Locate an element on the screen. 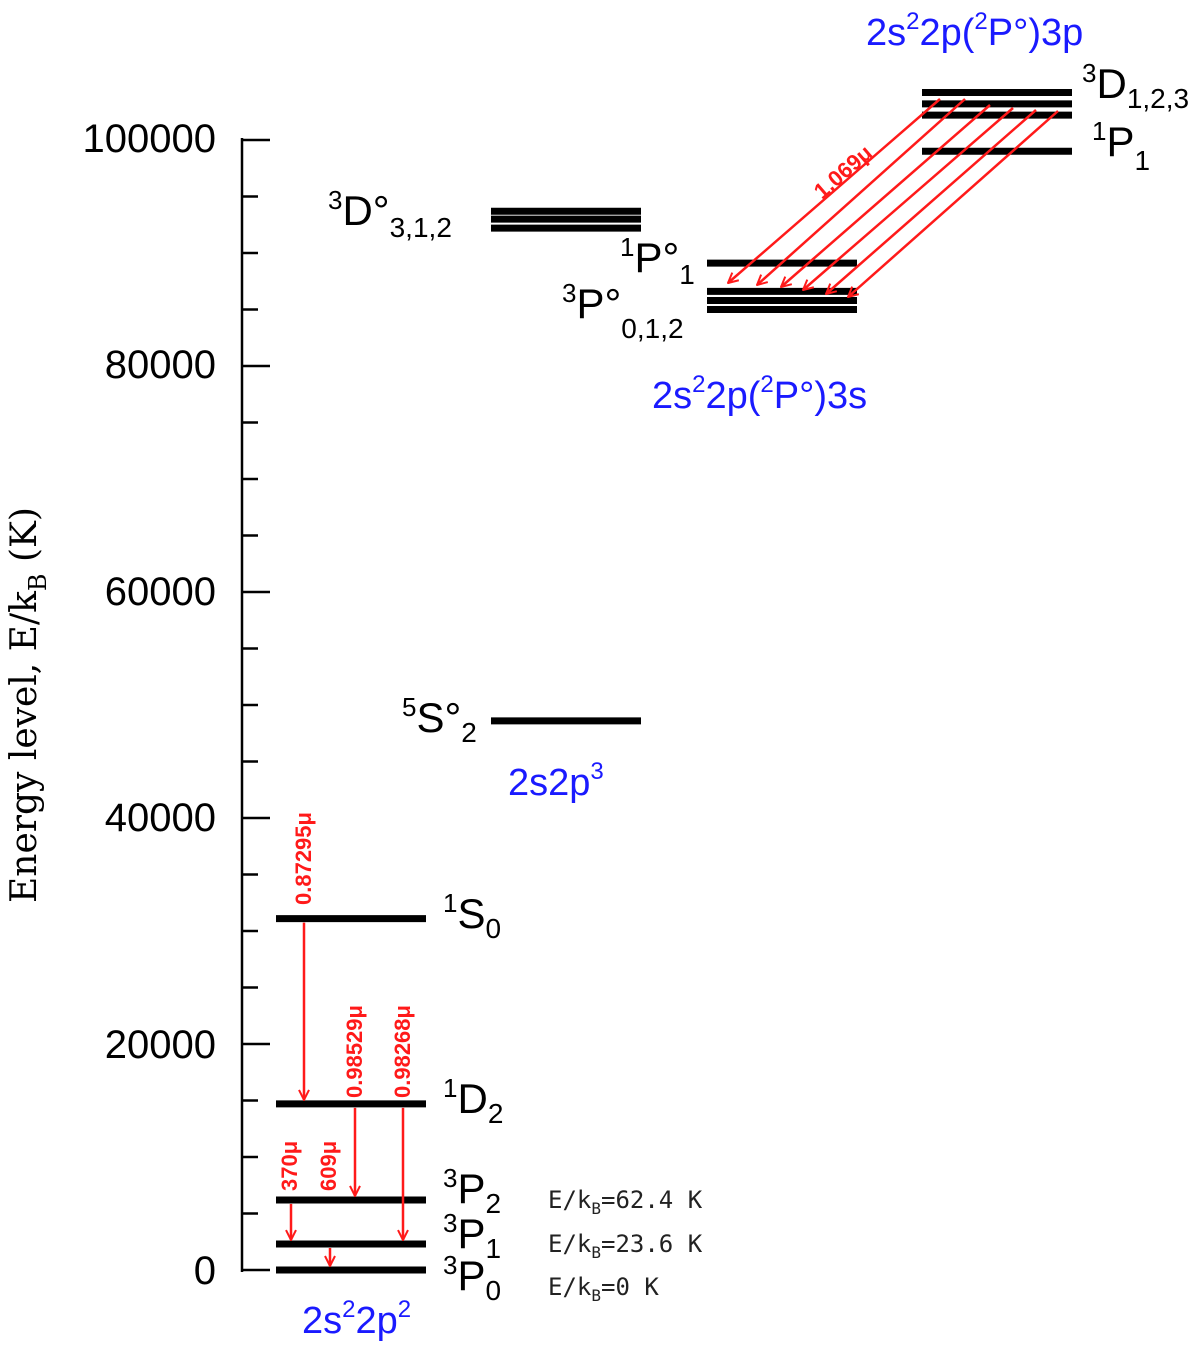  label-0.87295: 0.87295μ is located at coordinates (303, 858).